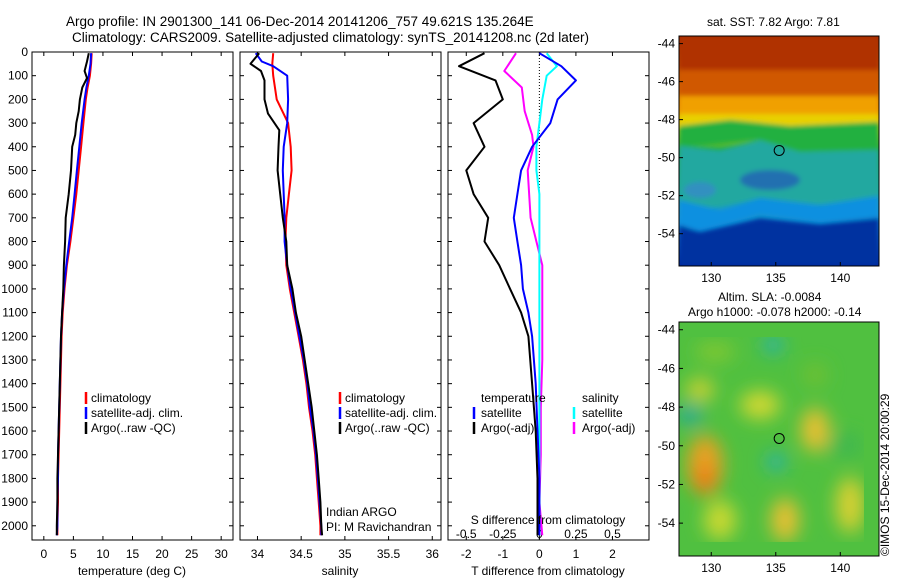  I want to click on temperature-ytick-label: 1300, so click(14, 360).